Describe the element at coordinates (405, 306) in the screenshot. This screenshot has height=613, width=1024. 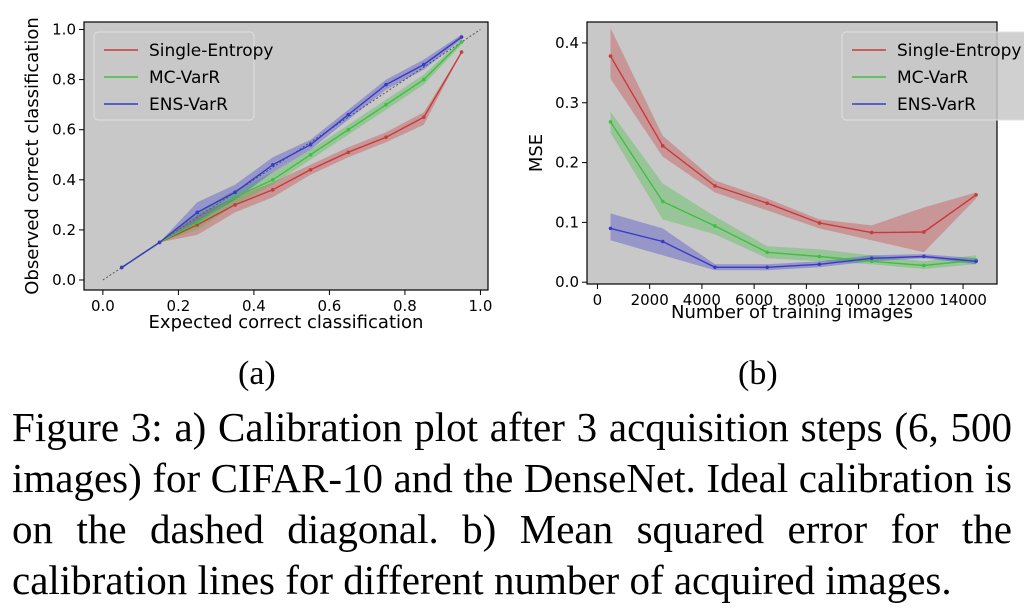
I see `x-tick-label: 0.8` at that location.